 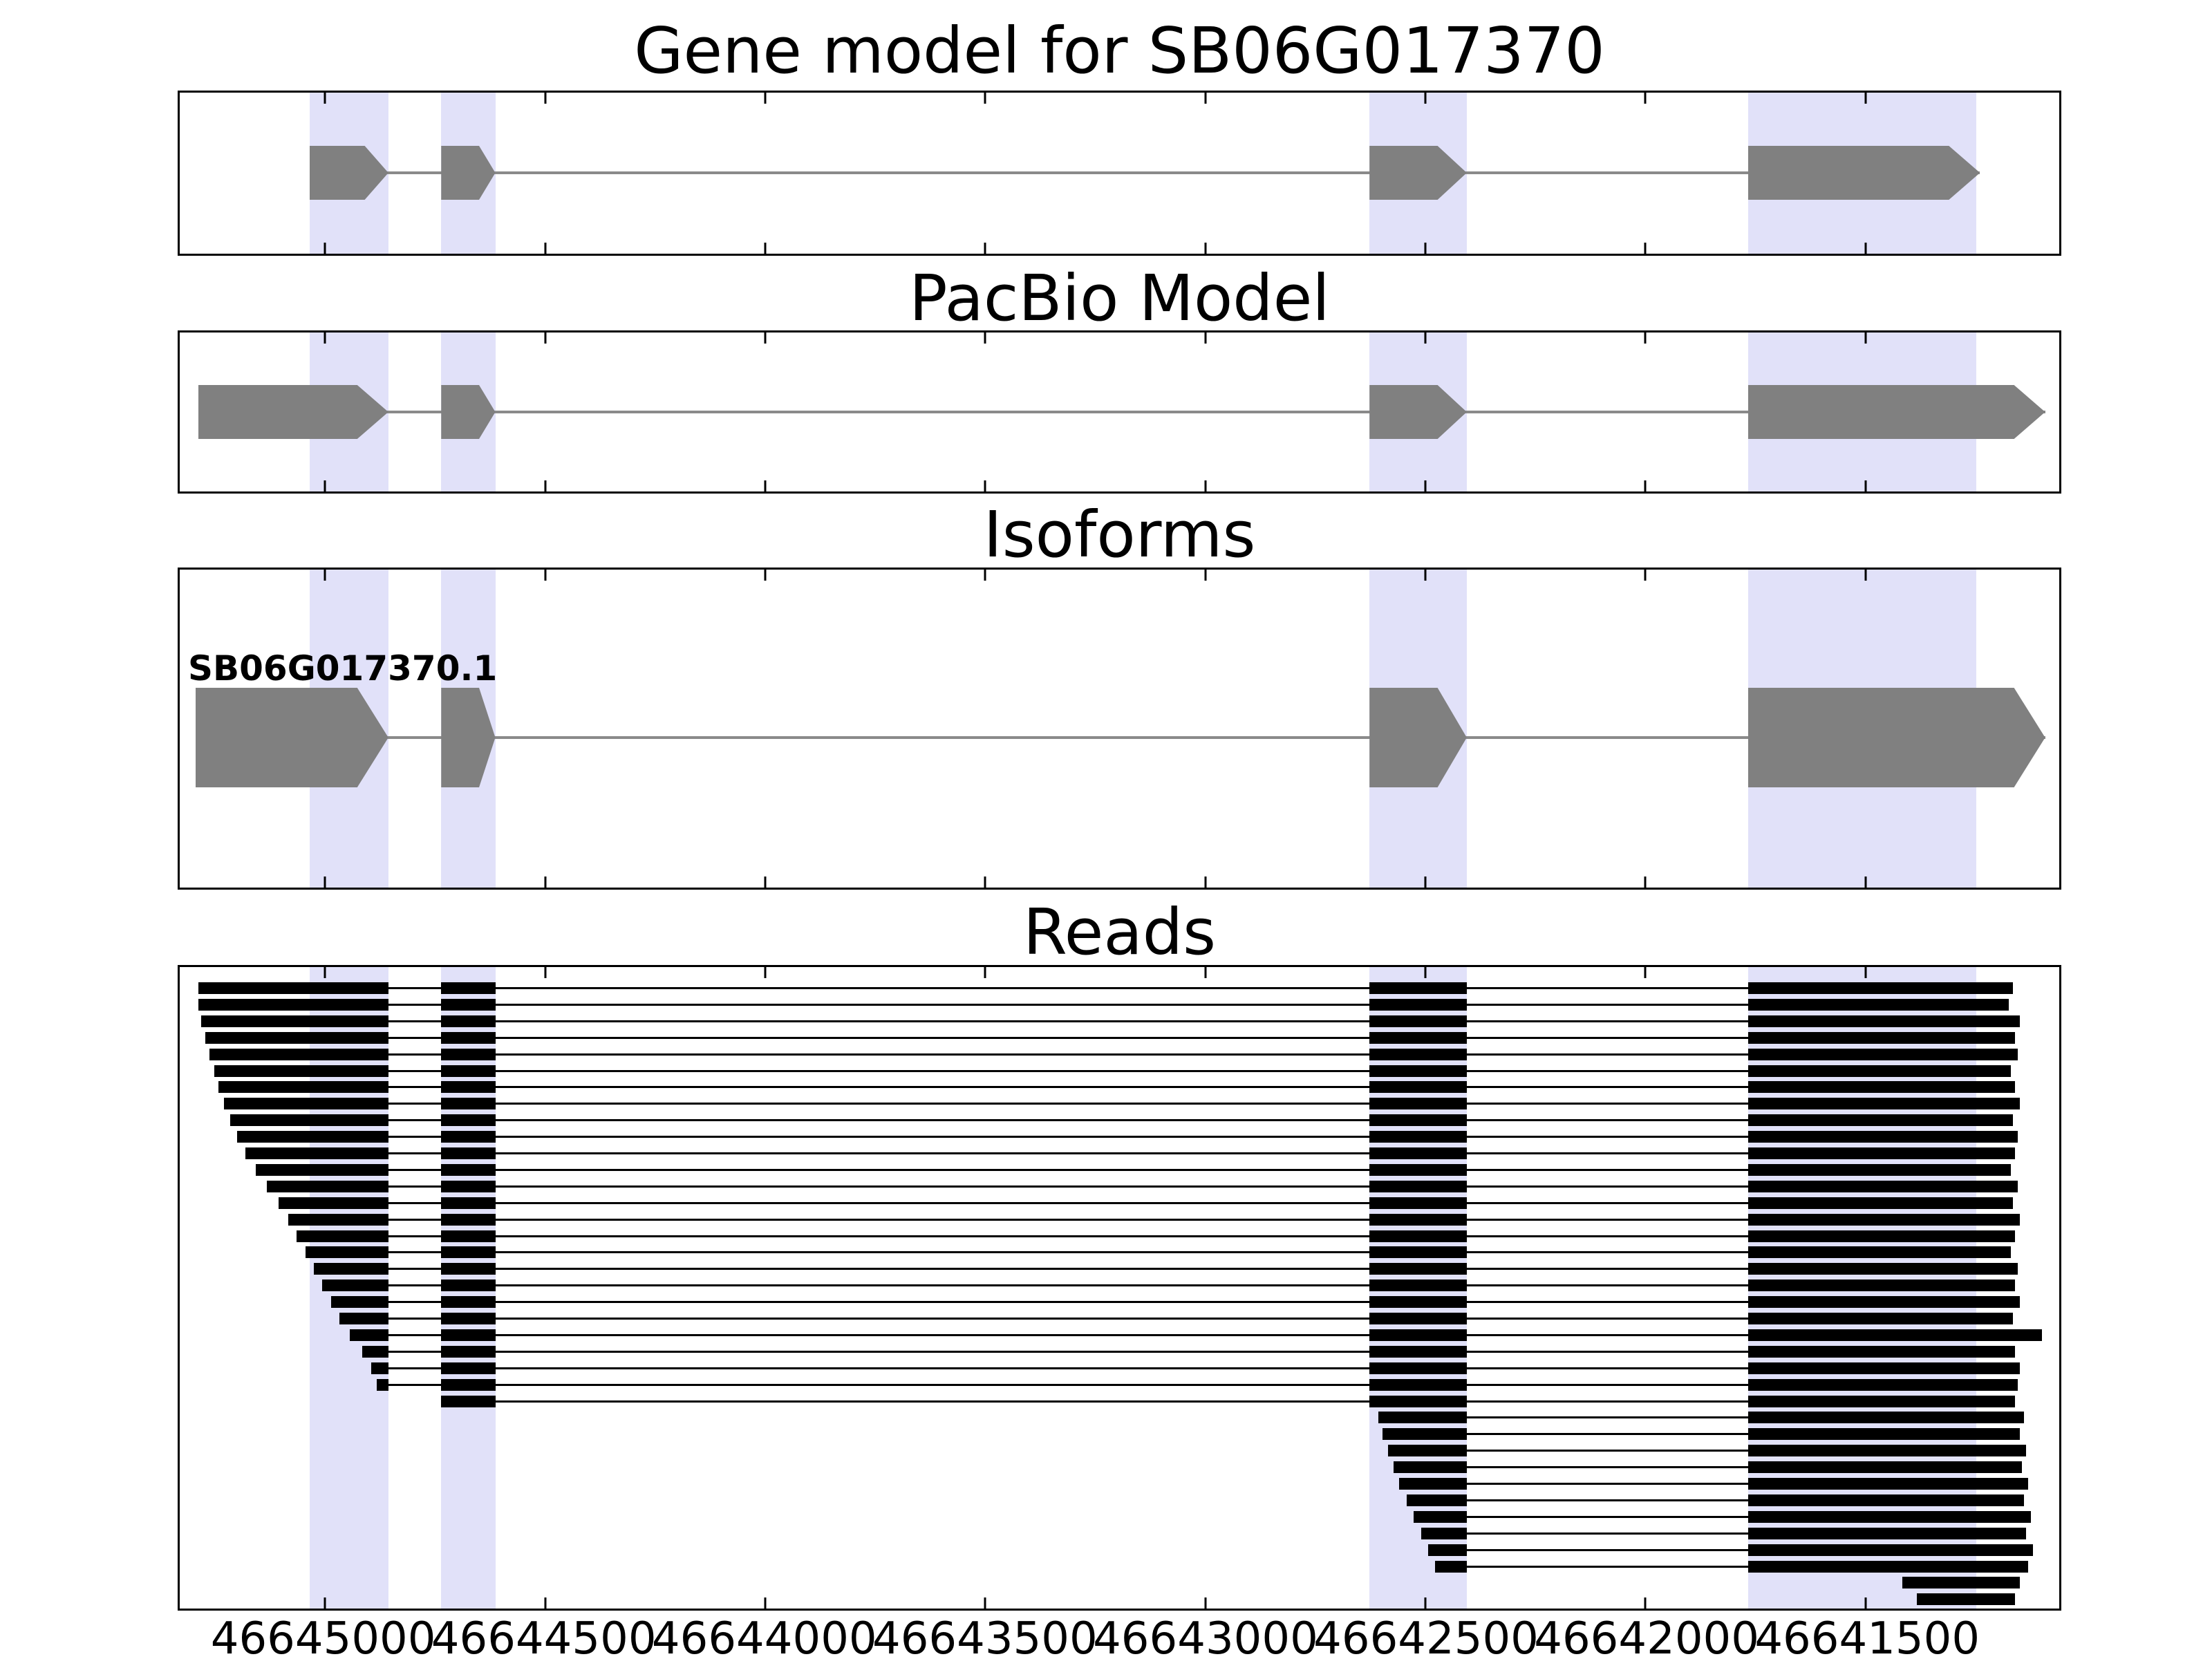 I want to click on x-tick-label: 46644500, so click(x=544, y=1636).